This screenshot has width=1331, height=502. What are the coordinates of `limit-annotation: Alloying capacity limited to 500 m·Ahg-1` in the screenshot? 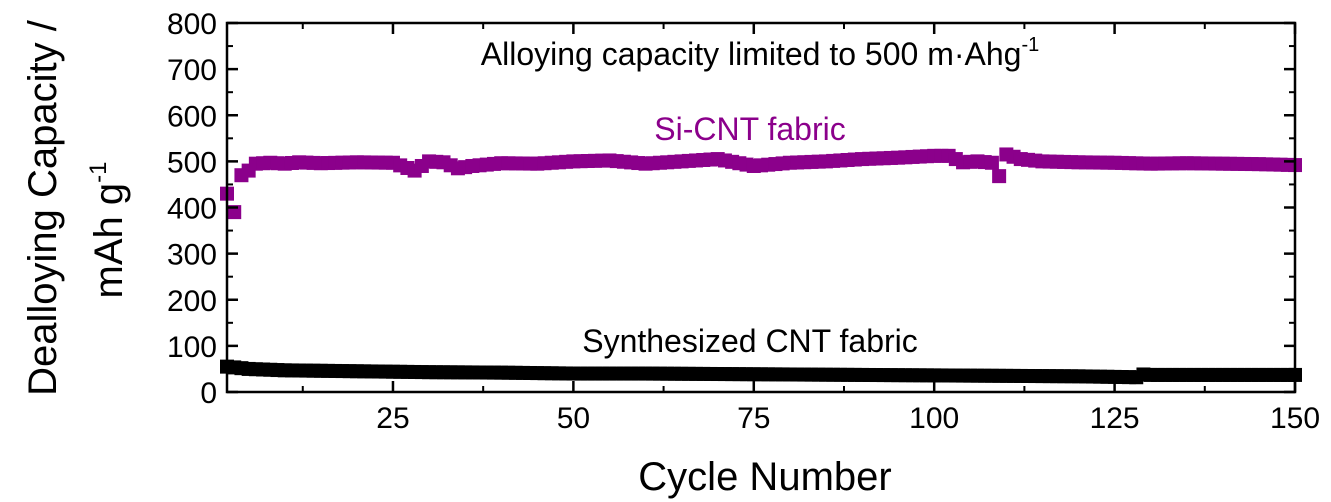 It's located at (760, 53).